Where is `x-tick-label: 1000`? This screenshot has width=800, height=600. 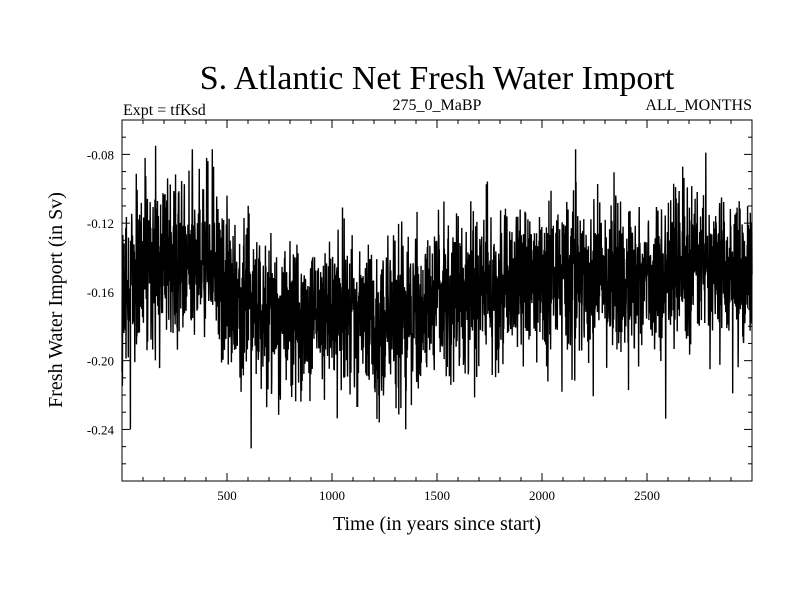 x-tick-label: 1000 is located at coordinates (332, 495).